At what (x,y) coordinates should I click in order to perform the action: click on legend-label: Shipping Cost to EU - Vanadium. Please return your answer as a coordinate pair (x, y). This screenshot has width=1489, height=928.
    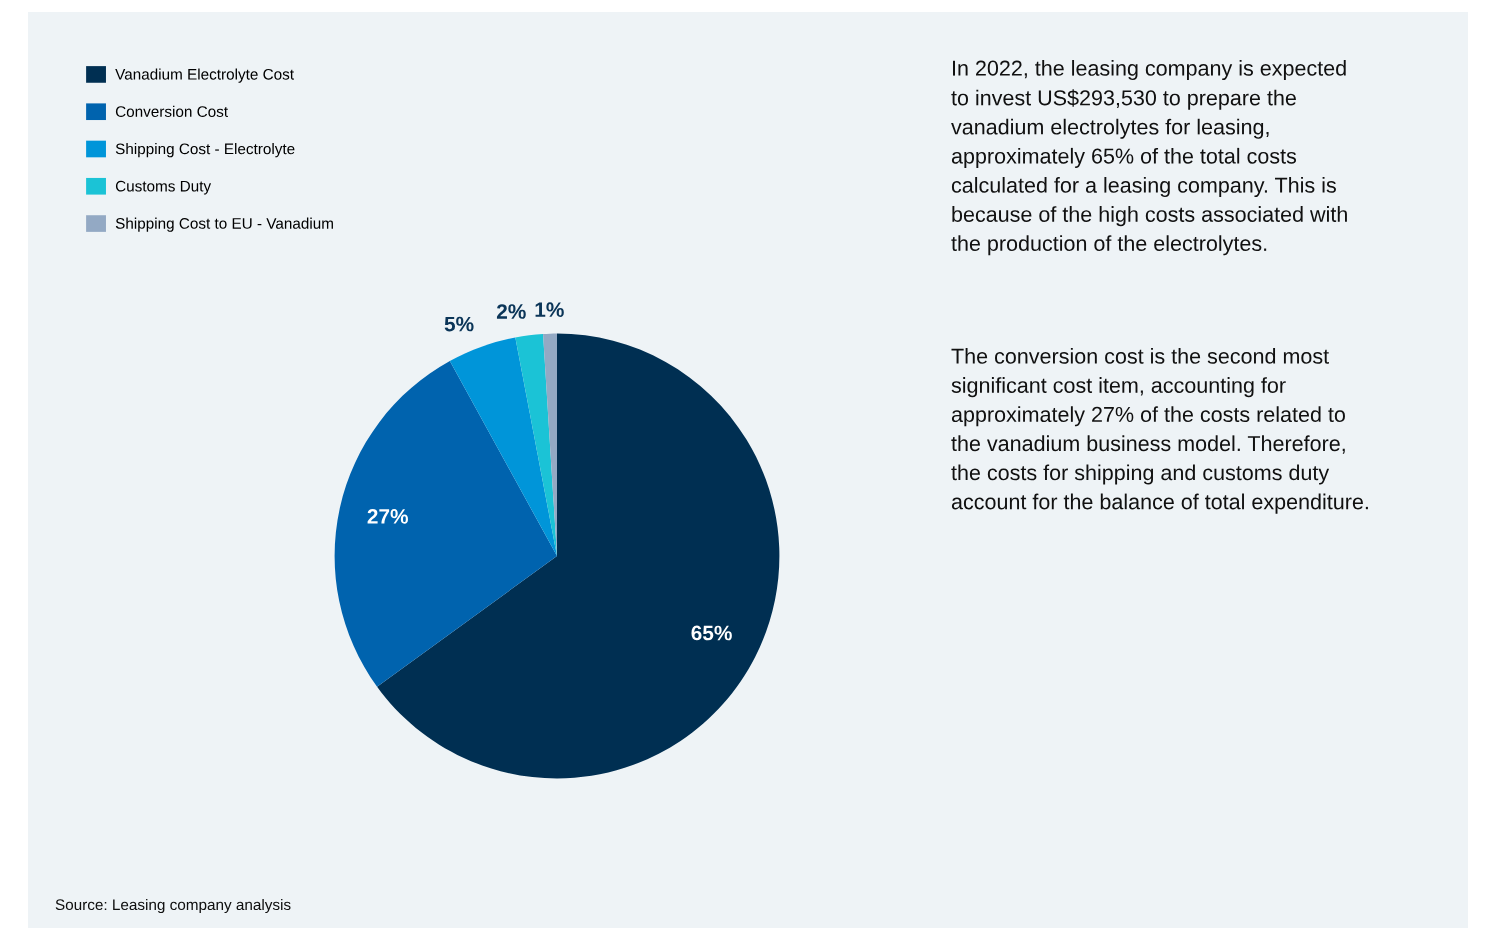
    Looking at the image, I should click on (224, 224).